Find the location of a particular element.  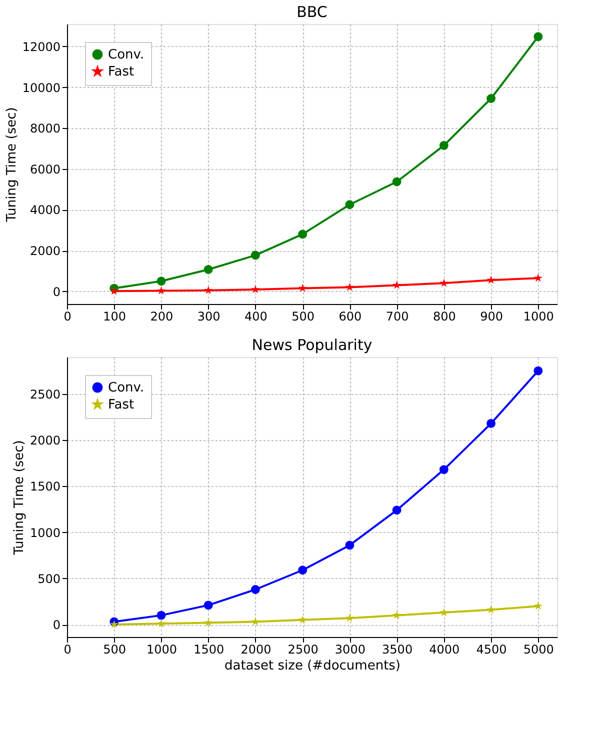

x-tick-label: 2000 is located at coordinates (256, 649).